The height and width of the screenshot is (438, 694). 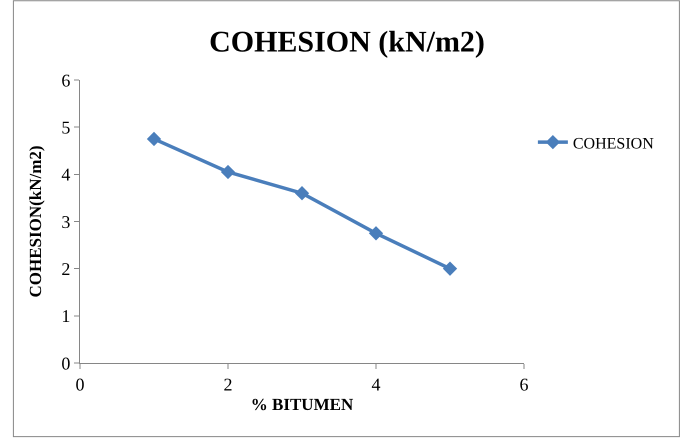 What do you see at coordinates (347, 42) in the screenshot?
I see `chart-title: COHESION (kN/m2)` at bounding box center [347, 42].